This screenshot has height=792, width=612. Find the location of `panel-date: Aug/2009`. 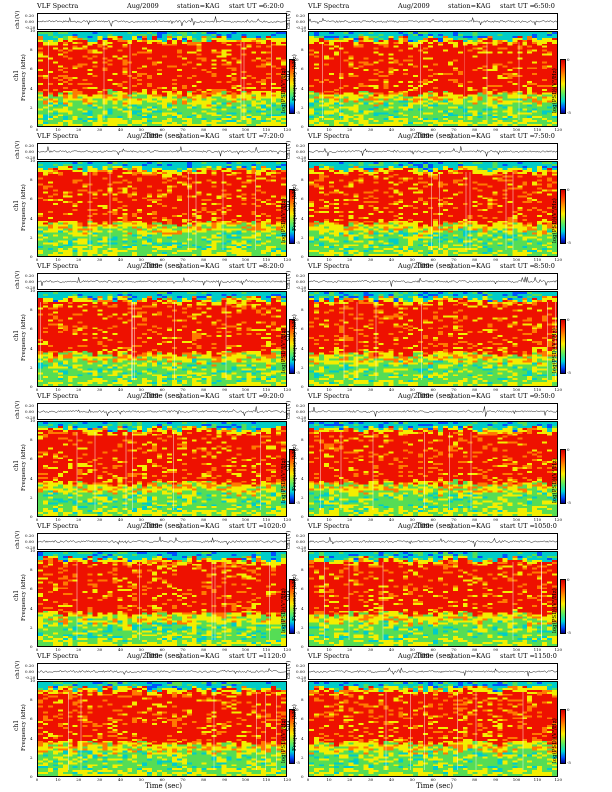

panel-date: Aug/2009 is located at coordinates (414, 6).